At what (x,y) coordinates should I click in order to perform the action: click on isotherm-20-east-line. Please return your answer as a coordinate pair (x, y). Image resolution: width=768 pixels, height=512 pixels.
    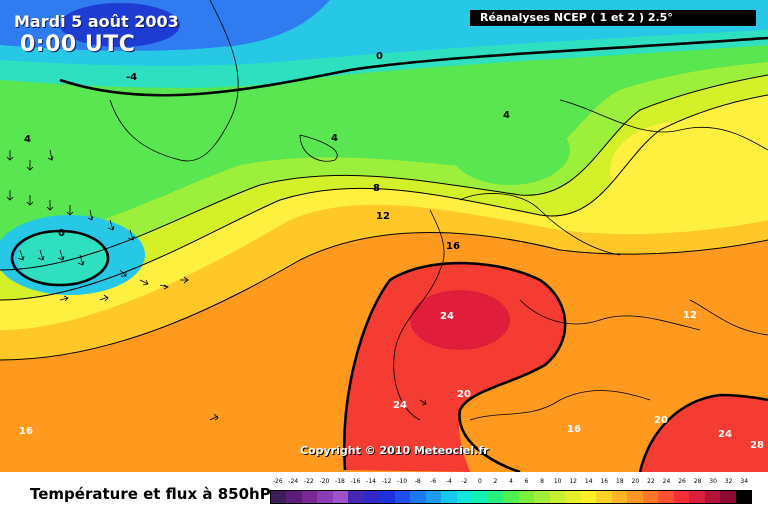
    Looking at the image, I should click on (703, 432).